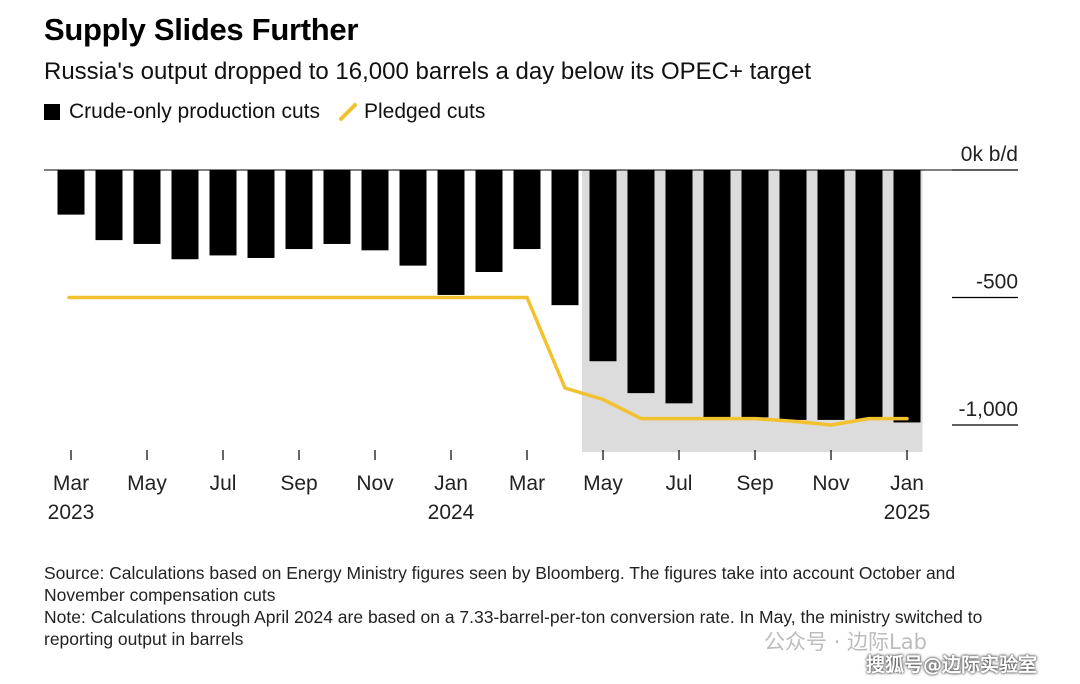  Describe the element at coordinates (194, 111) in the screenshot. I see `legend-label-production-cuts: Crude-only production cuts` at that location.